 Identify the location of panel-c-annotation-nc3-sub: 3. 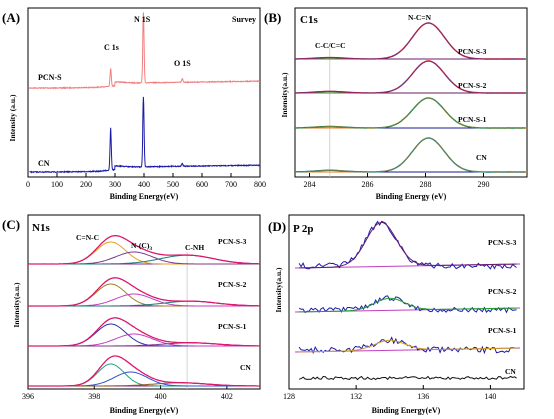
(150, 249).